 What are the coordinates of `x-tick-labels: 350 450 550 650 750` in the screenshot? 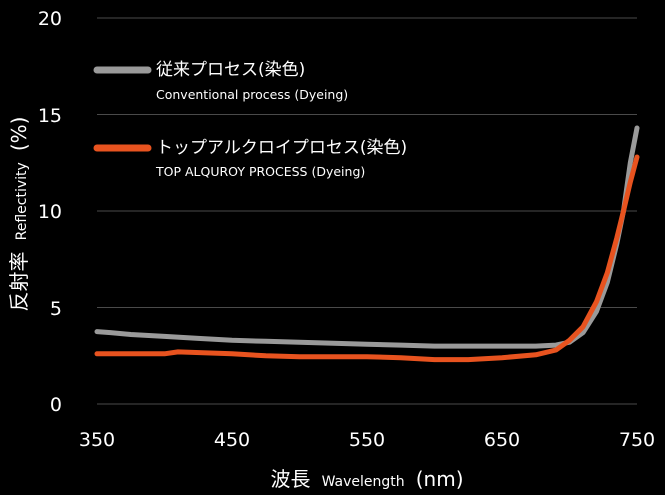 It's located at (367, 440).